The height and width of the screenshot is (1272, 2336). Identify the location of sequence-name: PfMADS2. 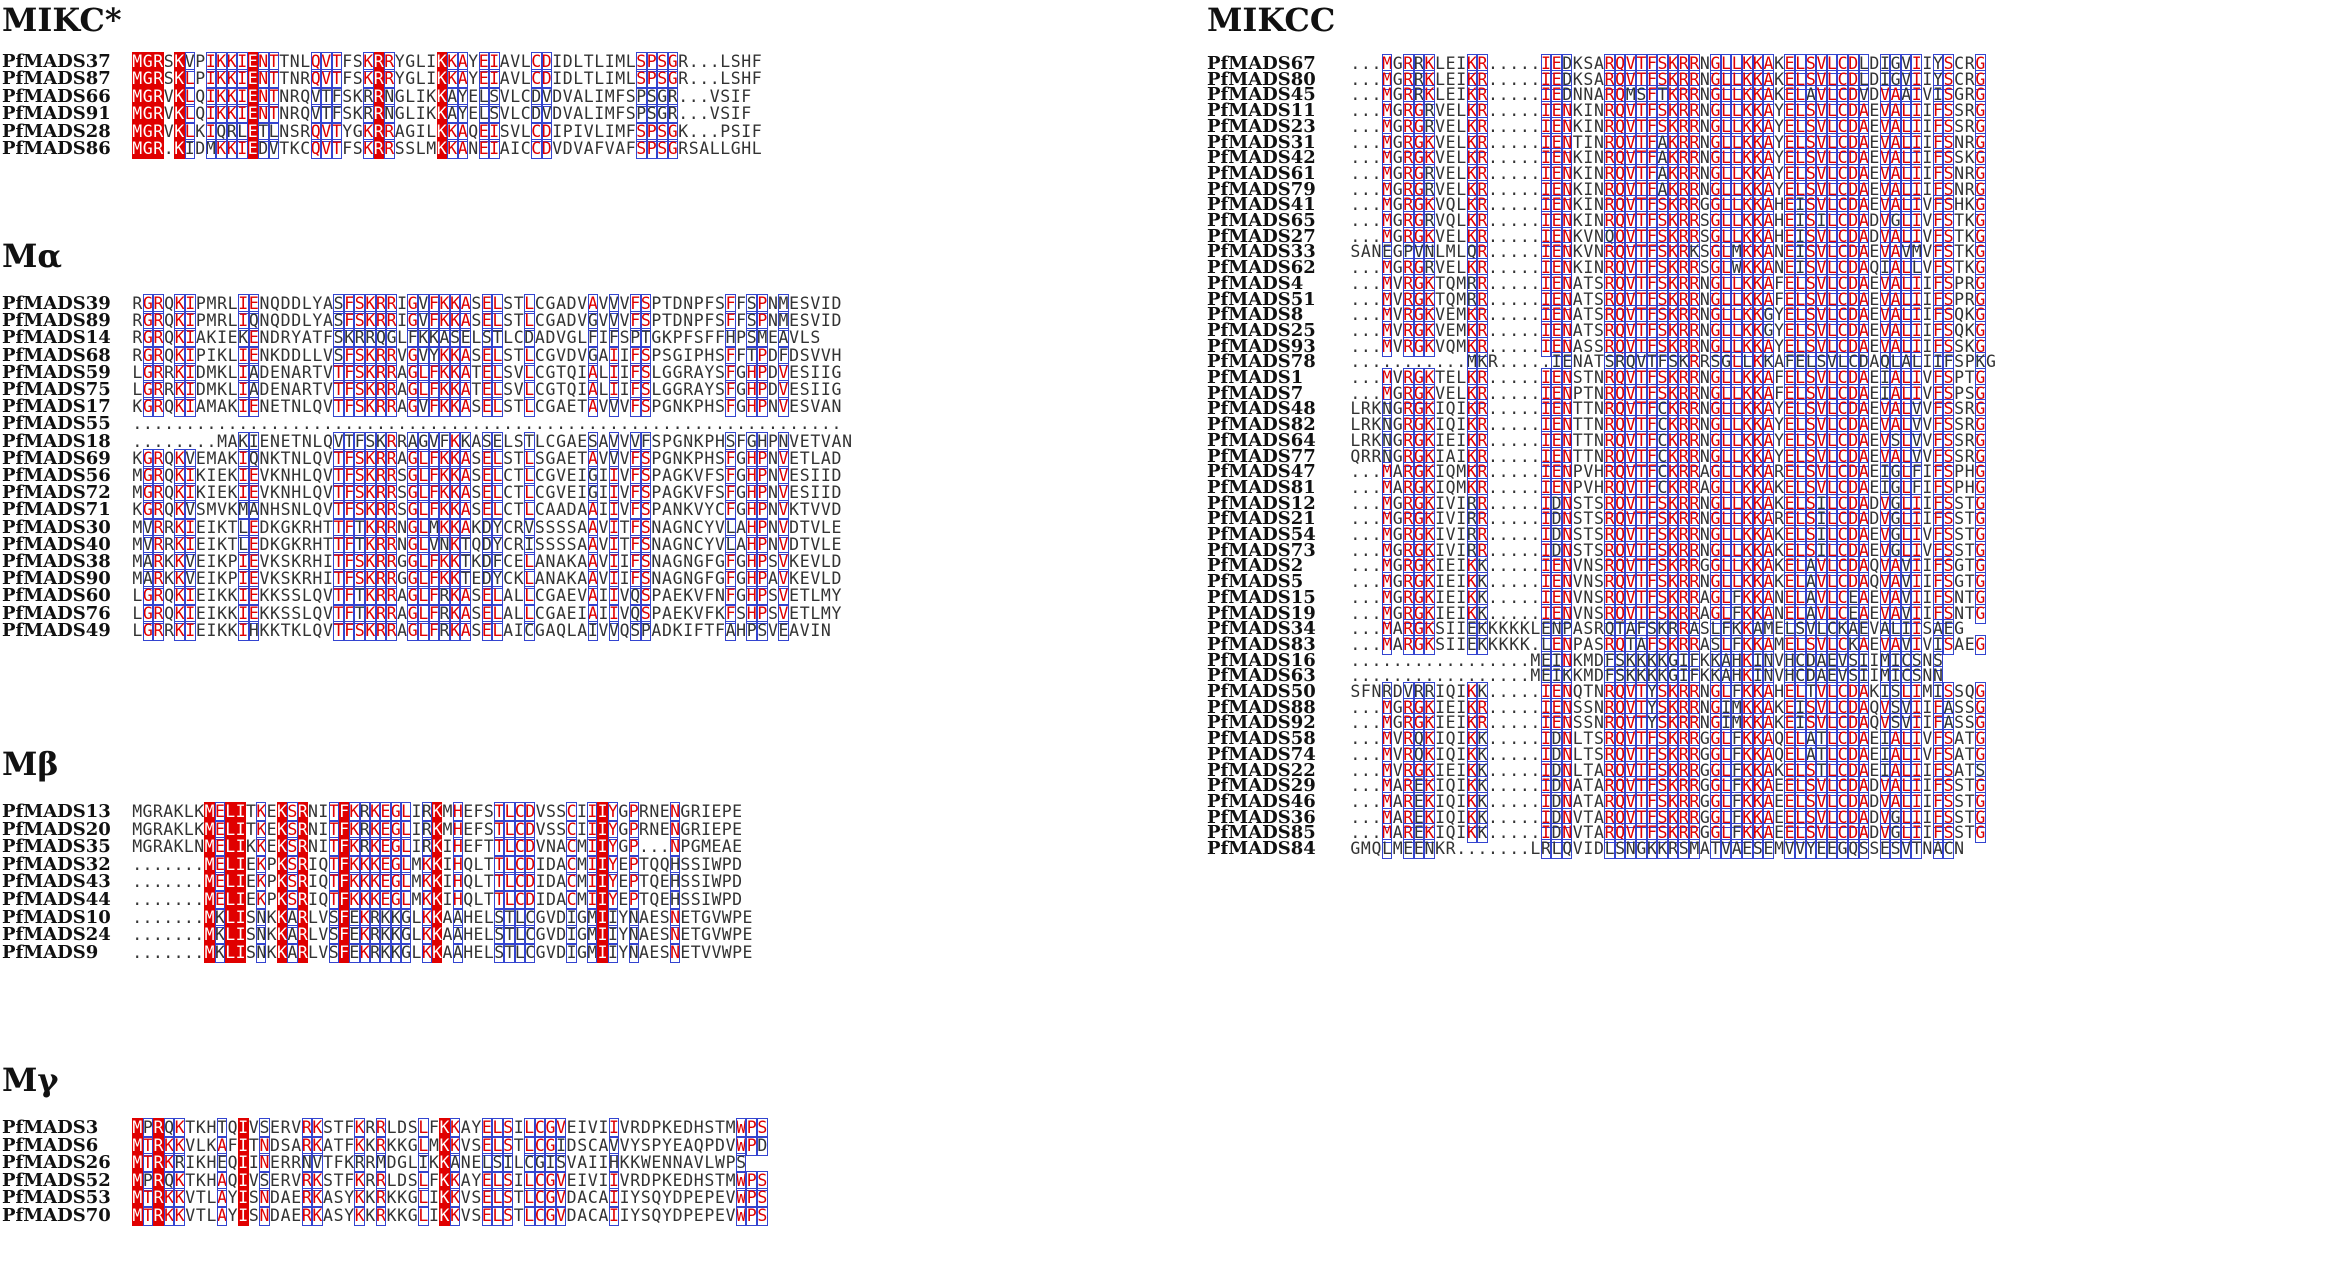
(1255, 566).